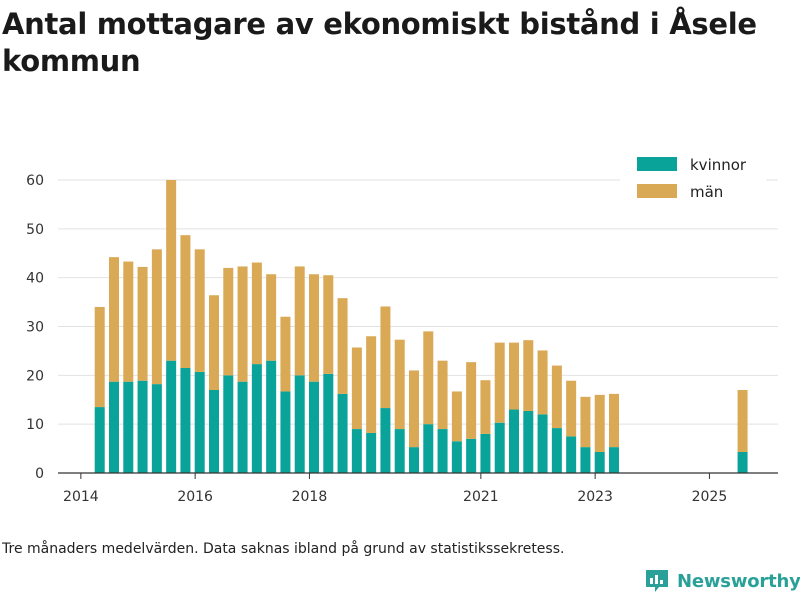  What do you see at coordinates (418, 488) in the screenshot?
I see `x-axis: 2014 2016 2018 2021 2023 2025` at bounding box center [418, 488].